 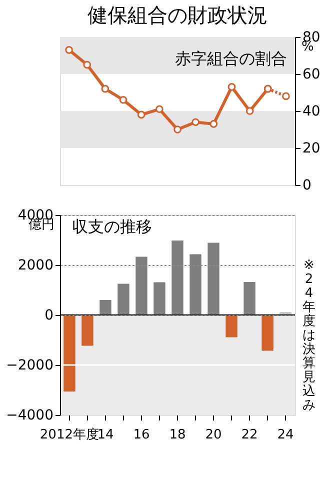 I want to click on x-tick-label: 16, so click(x=141, y=435).